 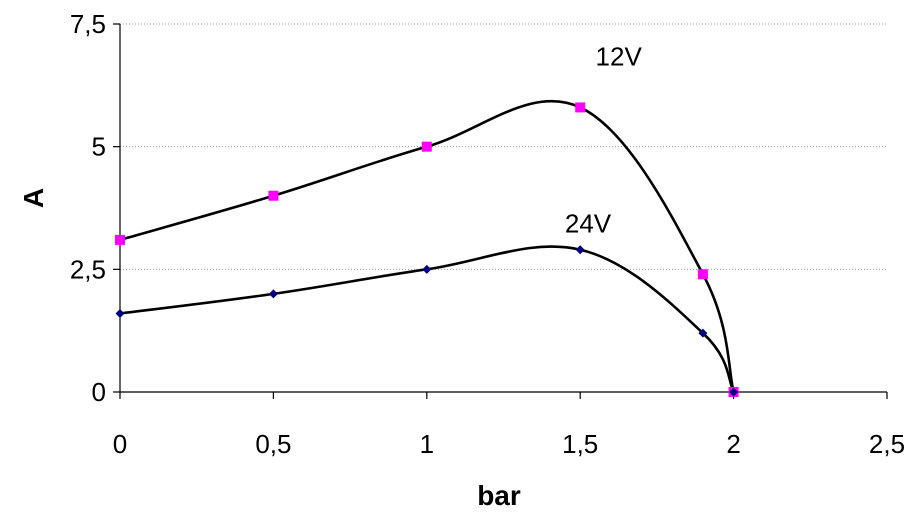 I want to click on series-label-12v: 12V, so click(x=619, y=57).